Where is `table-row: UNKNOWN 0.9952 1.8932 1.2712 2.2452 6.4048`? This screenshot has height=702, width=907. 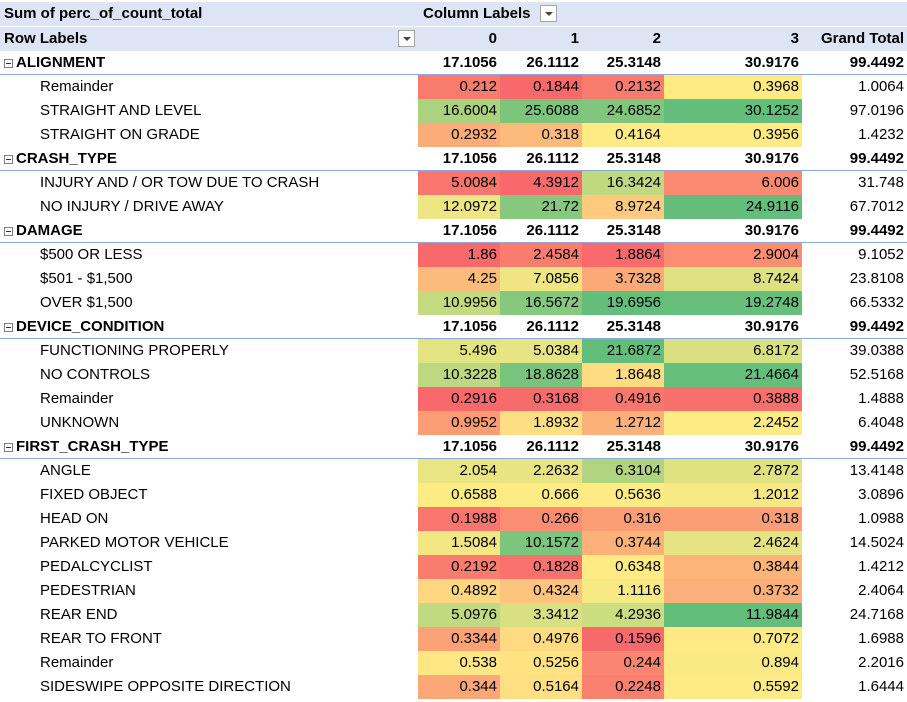
table-row: UNKNOWN 0.9952 1.8932 1.2712 2.2452 6.4048 is located at coordinates (453, 423).